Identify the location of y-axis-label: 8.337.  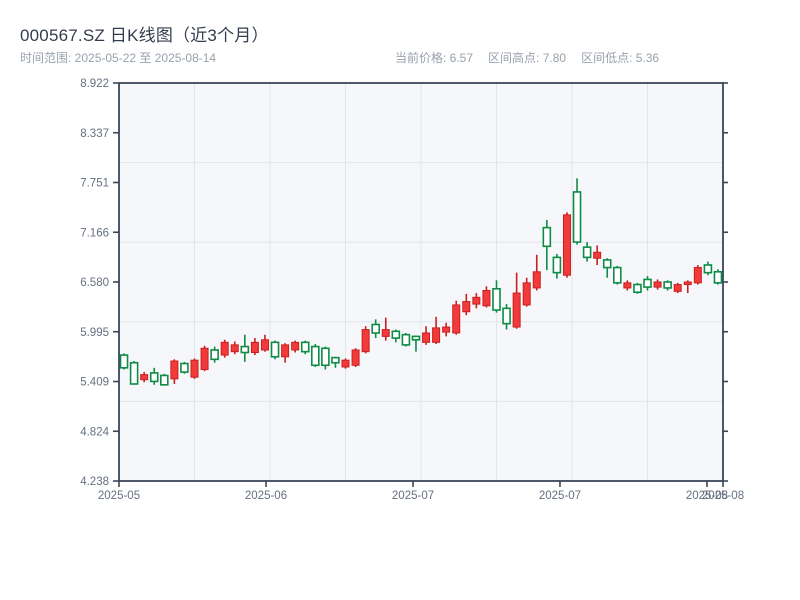
(94, 134).